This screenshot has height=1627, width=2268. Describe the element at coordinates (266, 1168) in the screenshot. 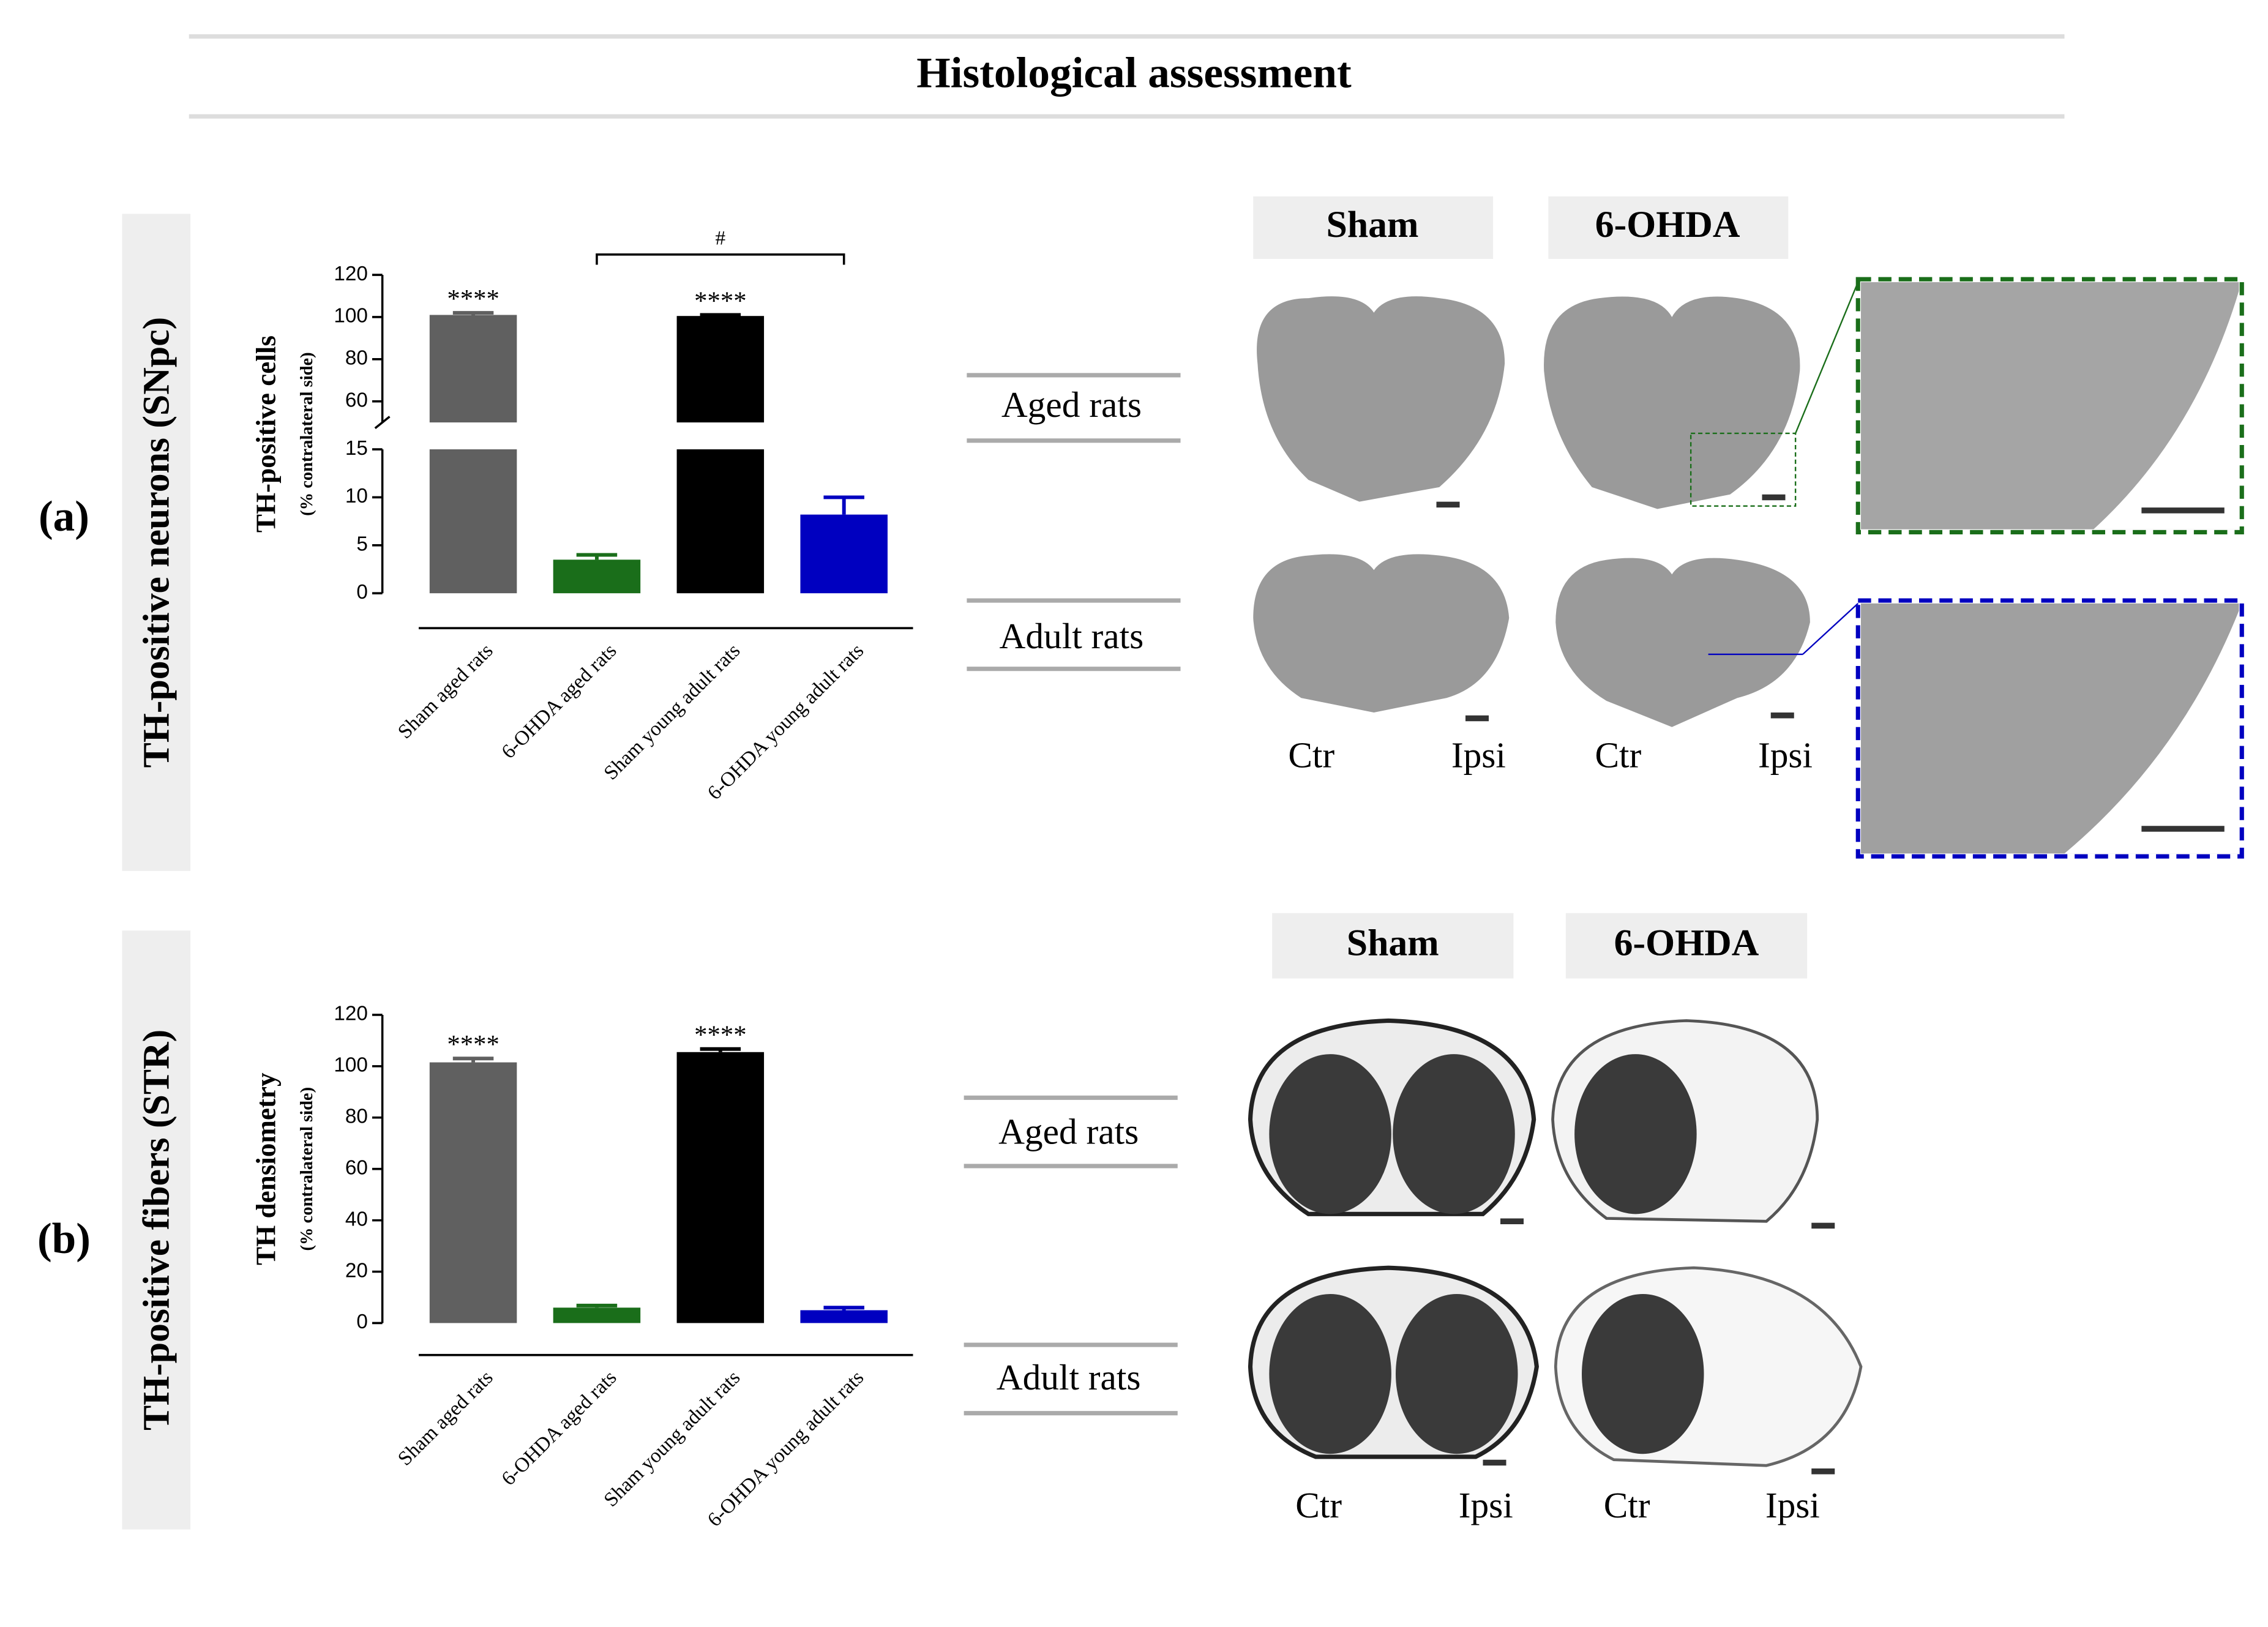

I see `y-axis-label: TH densiometry` at that location.